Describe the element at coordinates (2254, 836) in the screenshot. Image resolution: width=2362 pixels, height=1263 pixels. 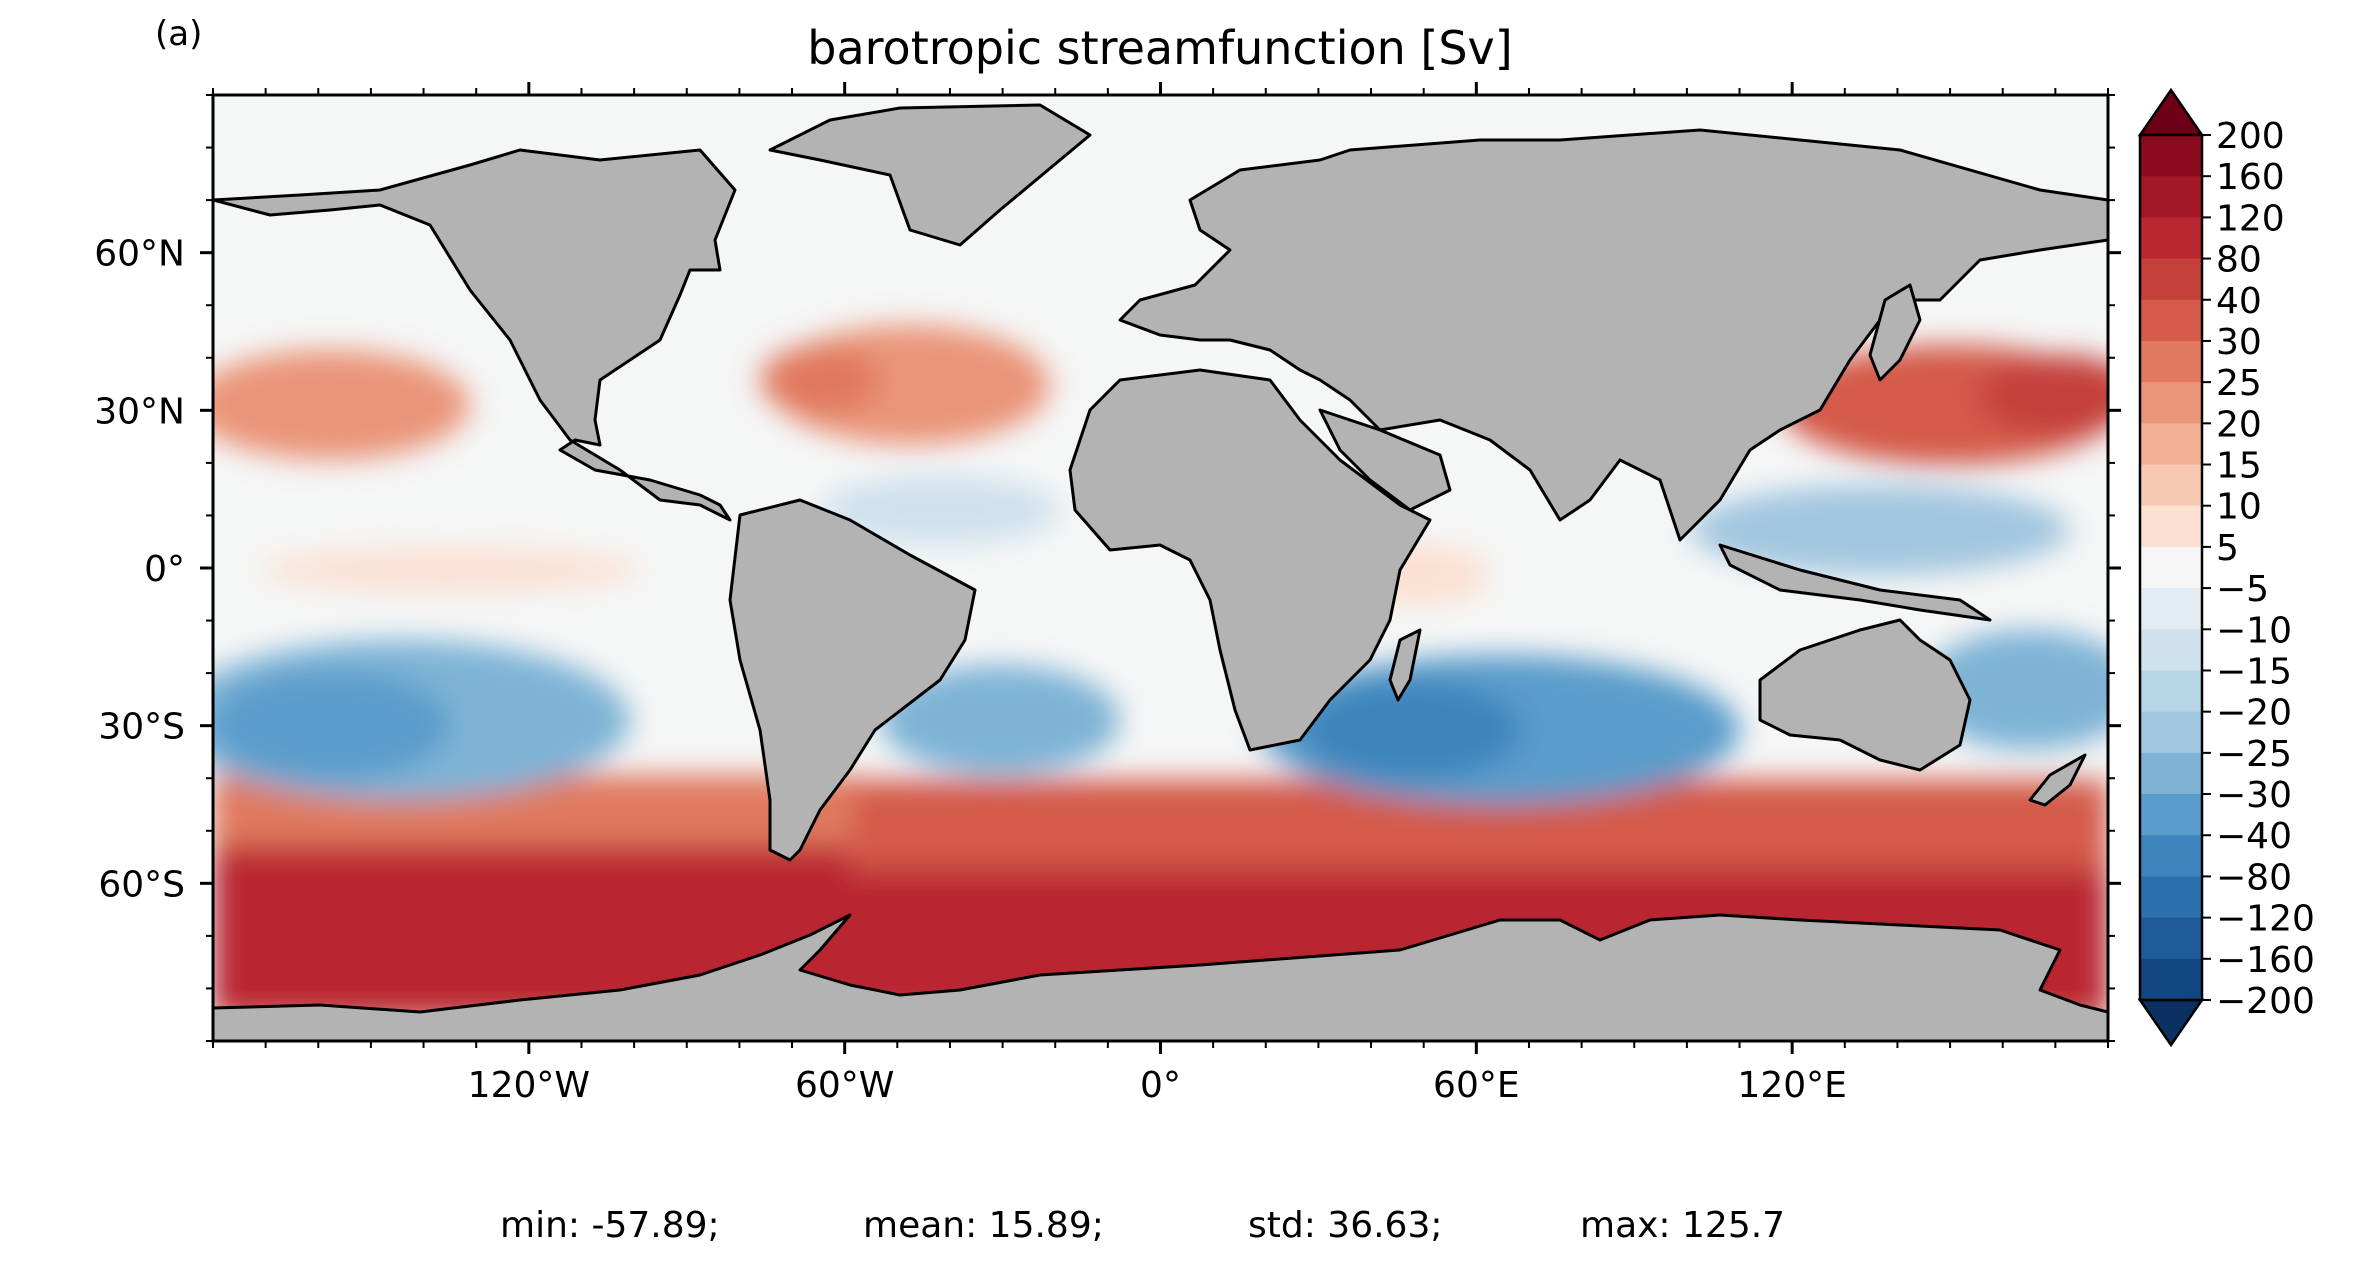
I see `colorbar-label: −40` at that location.